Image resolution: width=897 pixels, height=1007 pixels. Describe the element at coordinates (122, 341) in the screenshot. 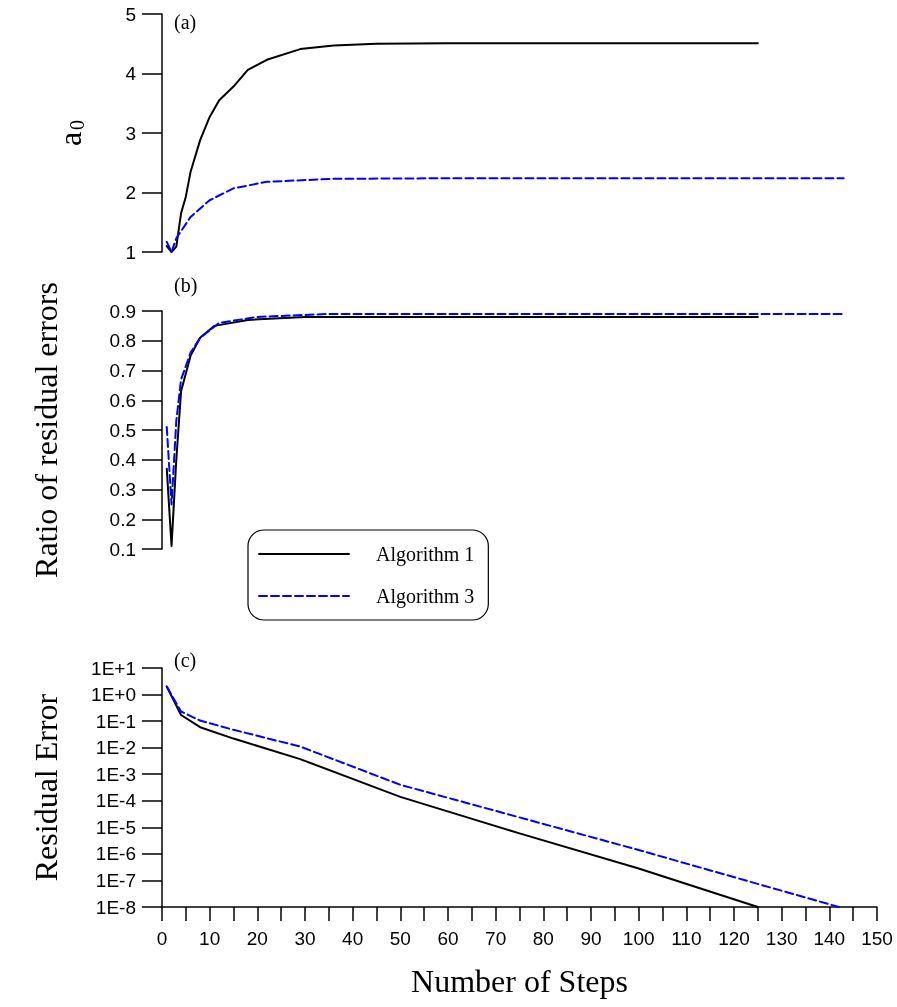

I see `y-tick-label: 0.8` at that location.